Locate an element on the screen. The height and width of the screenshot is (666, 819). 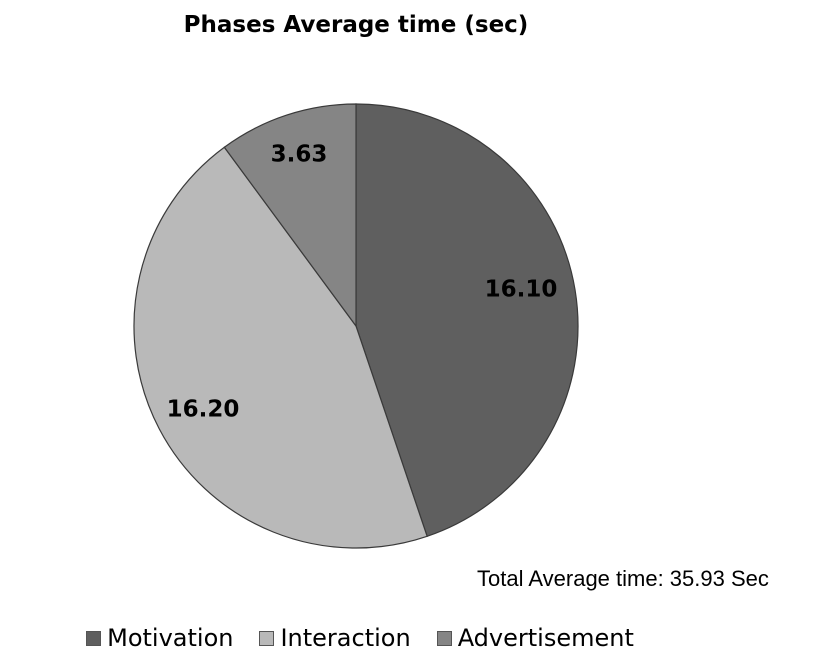
legend-item-advertisement: Advertisement is located at coordinates (535, 638).